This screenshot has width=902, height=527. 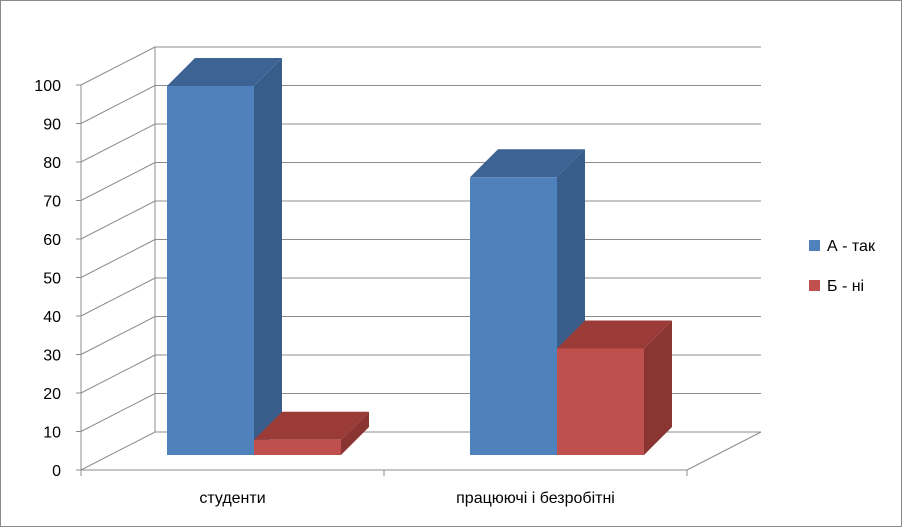 I want to click on y-tick-label: 50, so click(x=52, y=279).